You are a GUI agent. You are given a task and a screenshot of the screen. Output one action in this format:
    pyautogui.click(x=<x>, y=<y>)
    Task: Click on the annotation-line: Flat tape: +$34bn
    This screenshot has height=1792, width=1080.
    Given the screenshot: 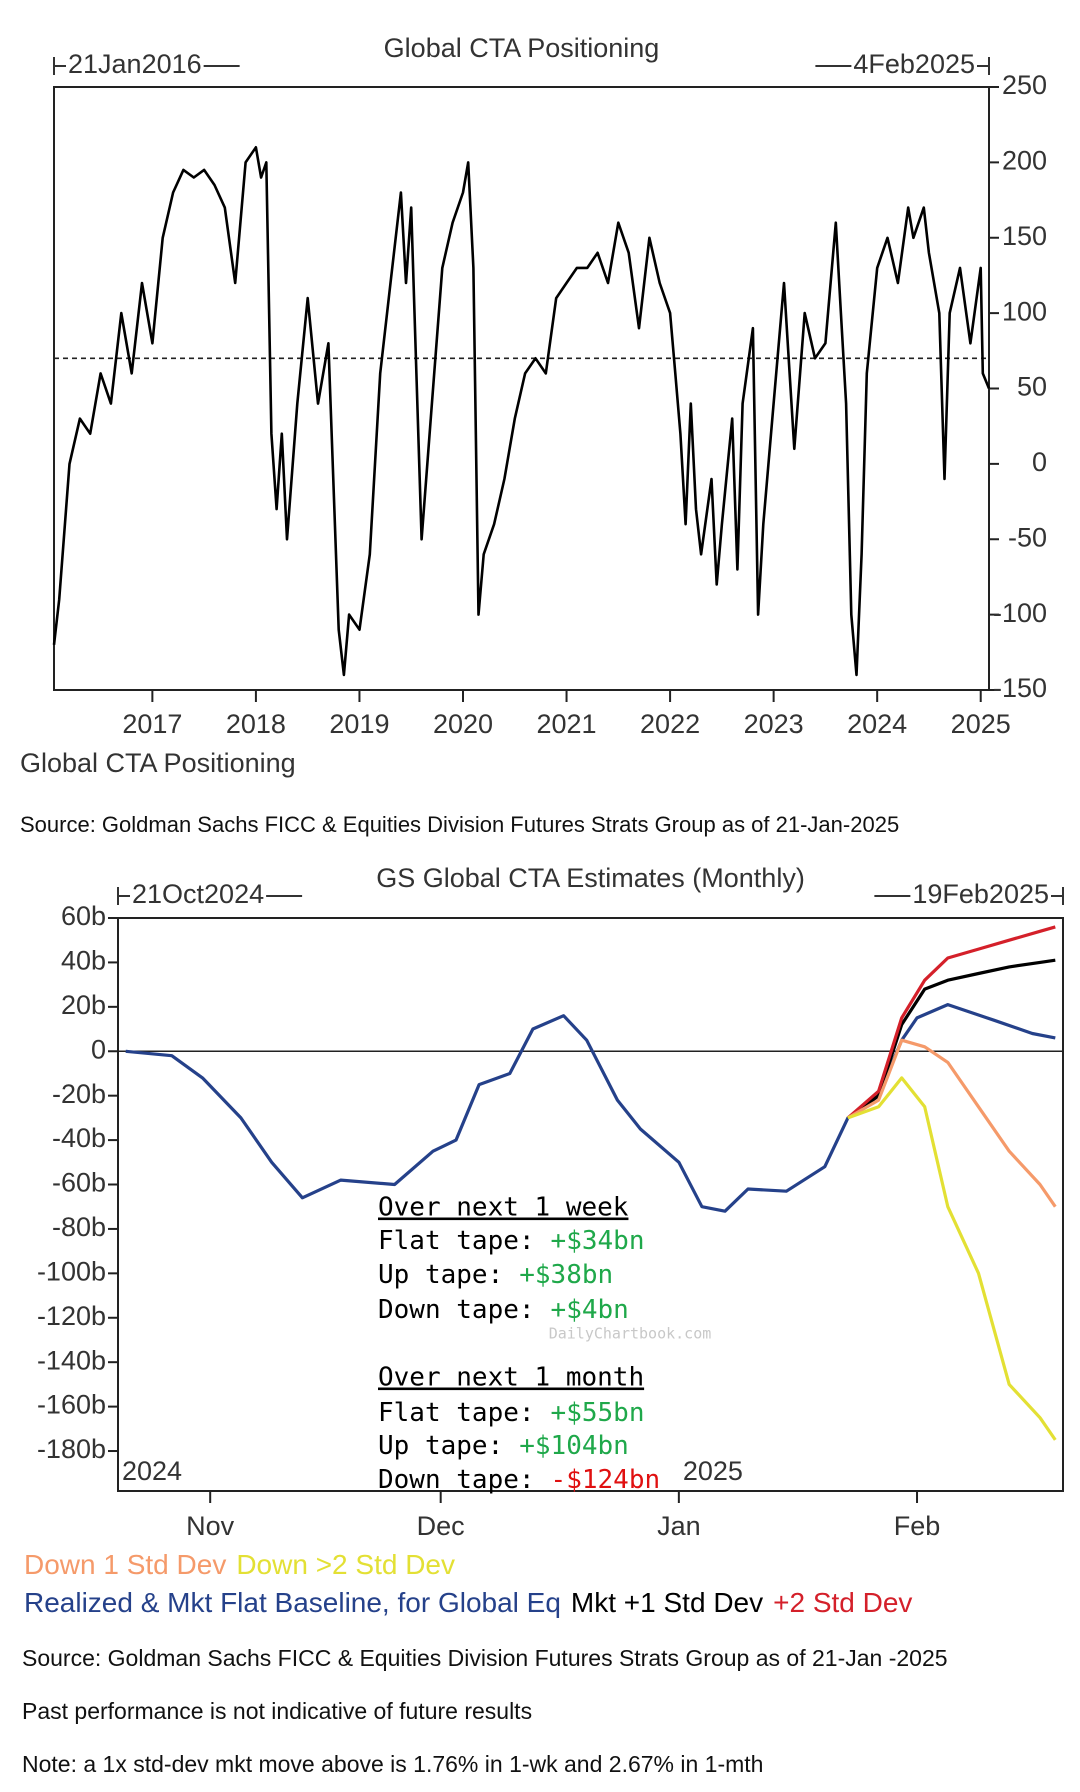 What is the action you would take?
    pyautogui.click(x=511, y=1241)
    